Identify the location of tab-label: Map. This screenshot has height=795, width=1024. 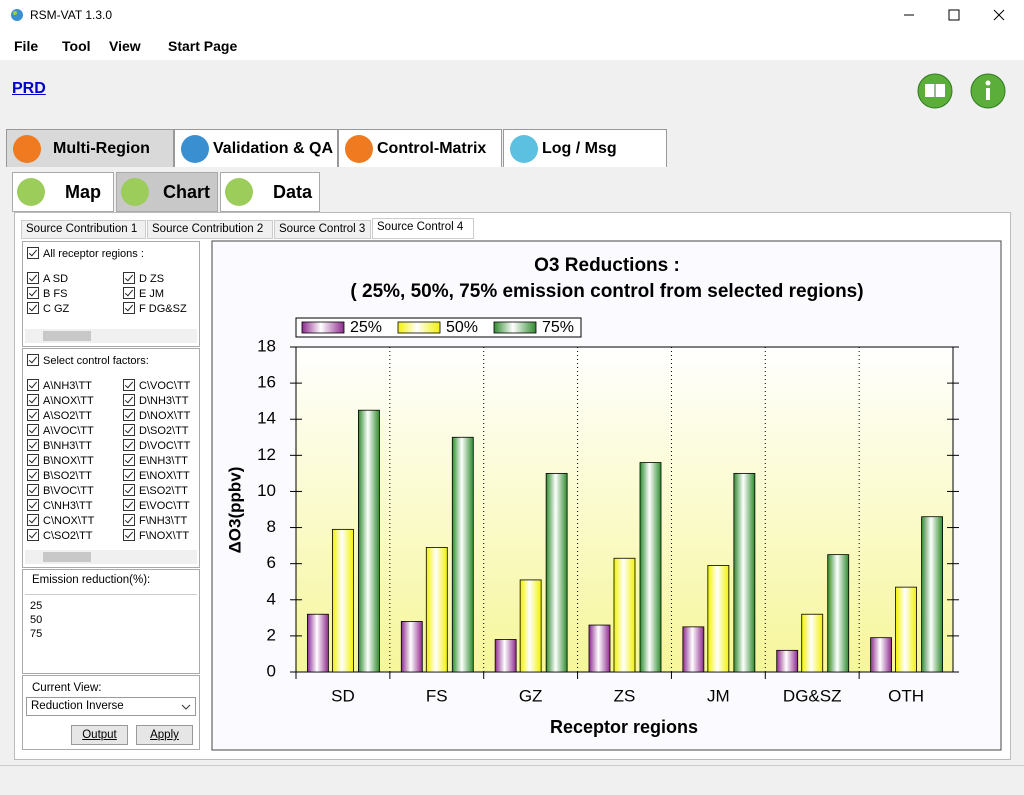
(83, 192).